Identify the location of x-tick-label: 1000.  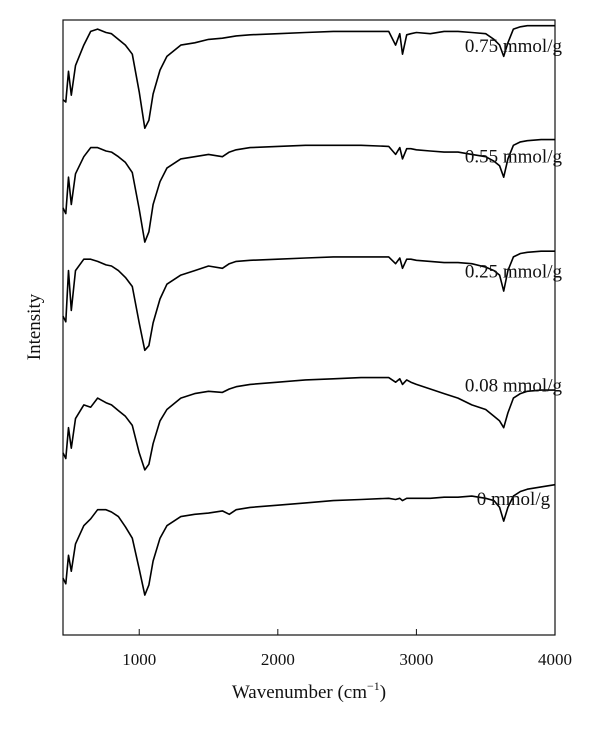
(139, 659).